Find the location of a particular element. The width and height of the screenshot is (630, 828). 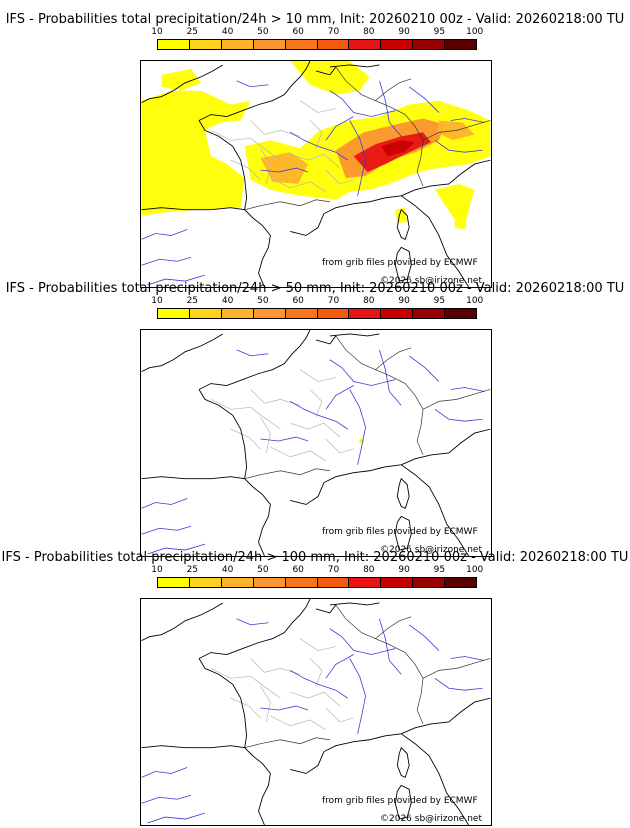

colorbar-tick-label: 40 is located at coordinates (227, 570).